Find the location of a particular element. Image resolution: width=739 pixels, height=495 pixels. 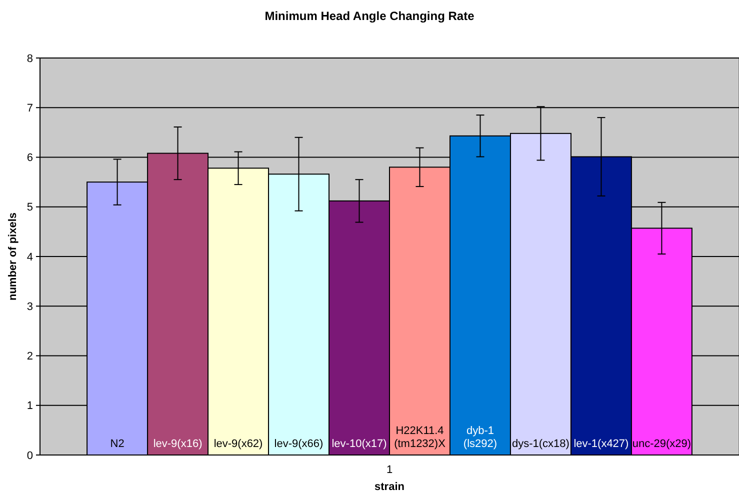

series-label: dys-1(cx18) is located at coordinates (541, 444).